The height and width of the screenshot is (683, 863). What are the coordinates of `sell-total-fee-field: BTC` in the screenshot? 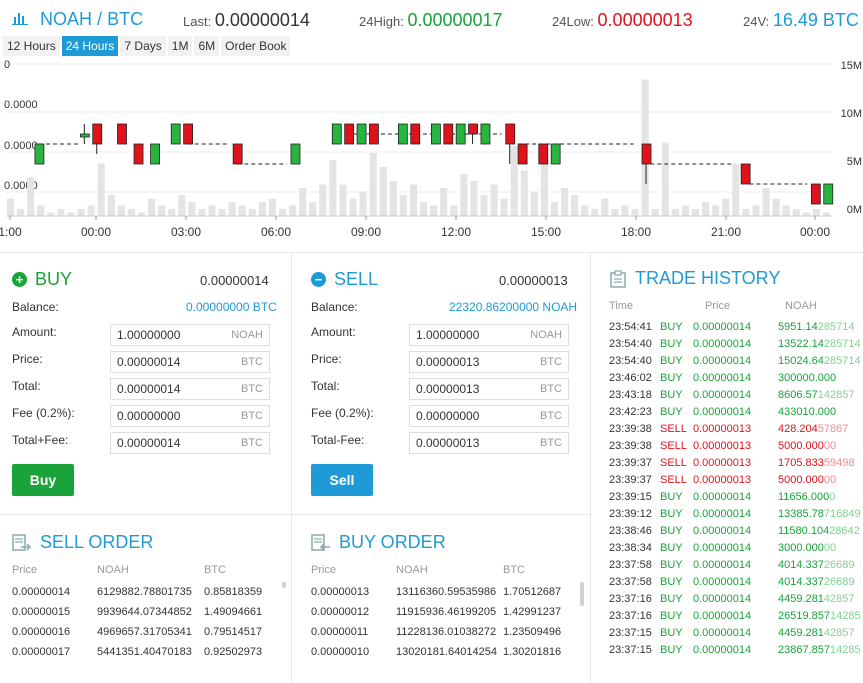 It's located at (489, 443).